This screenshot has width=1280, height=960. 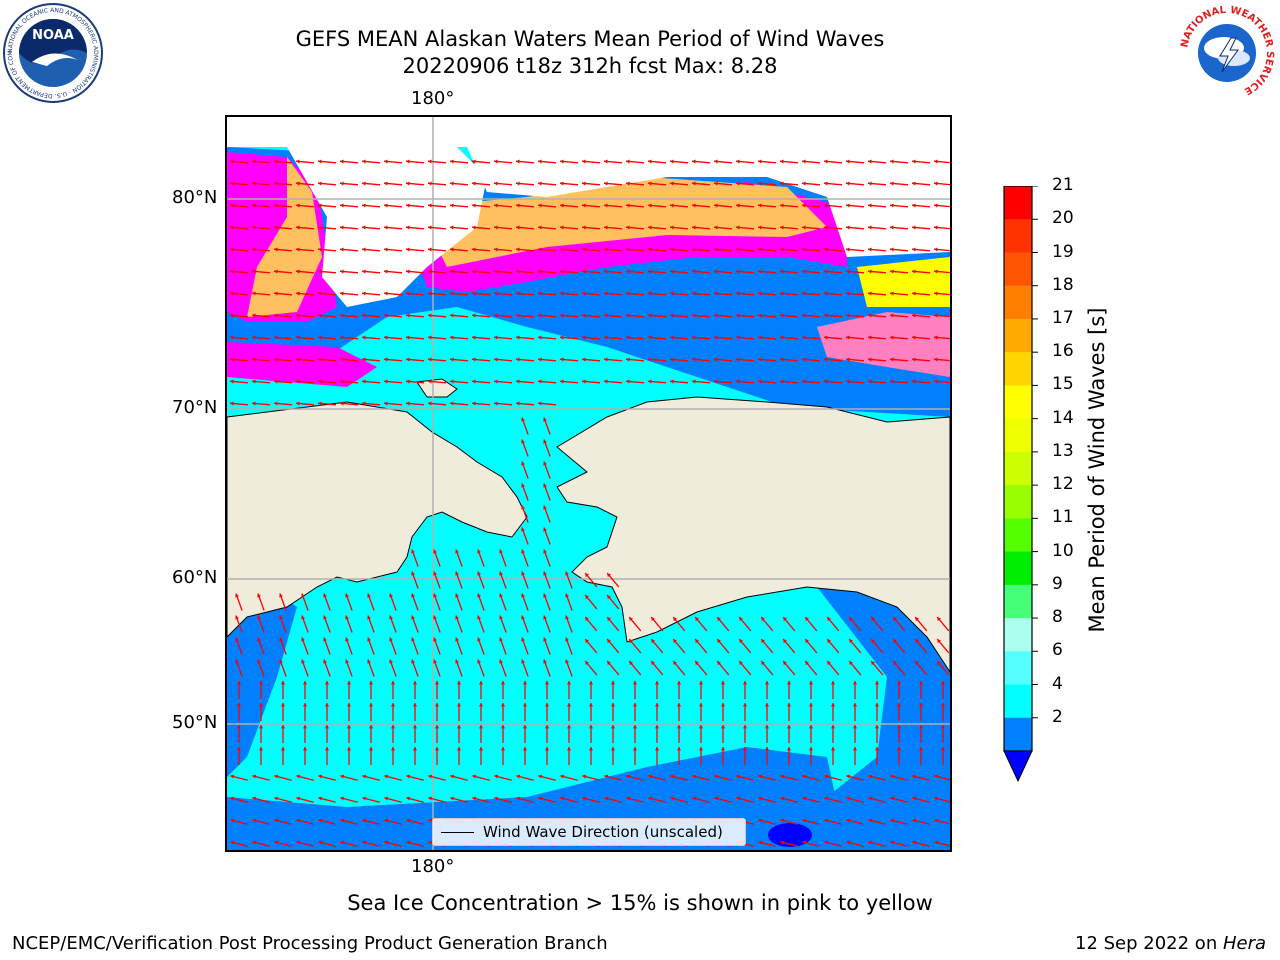 I want to click on colorbar-tick-label: 4, so click(x=1057, y=683).